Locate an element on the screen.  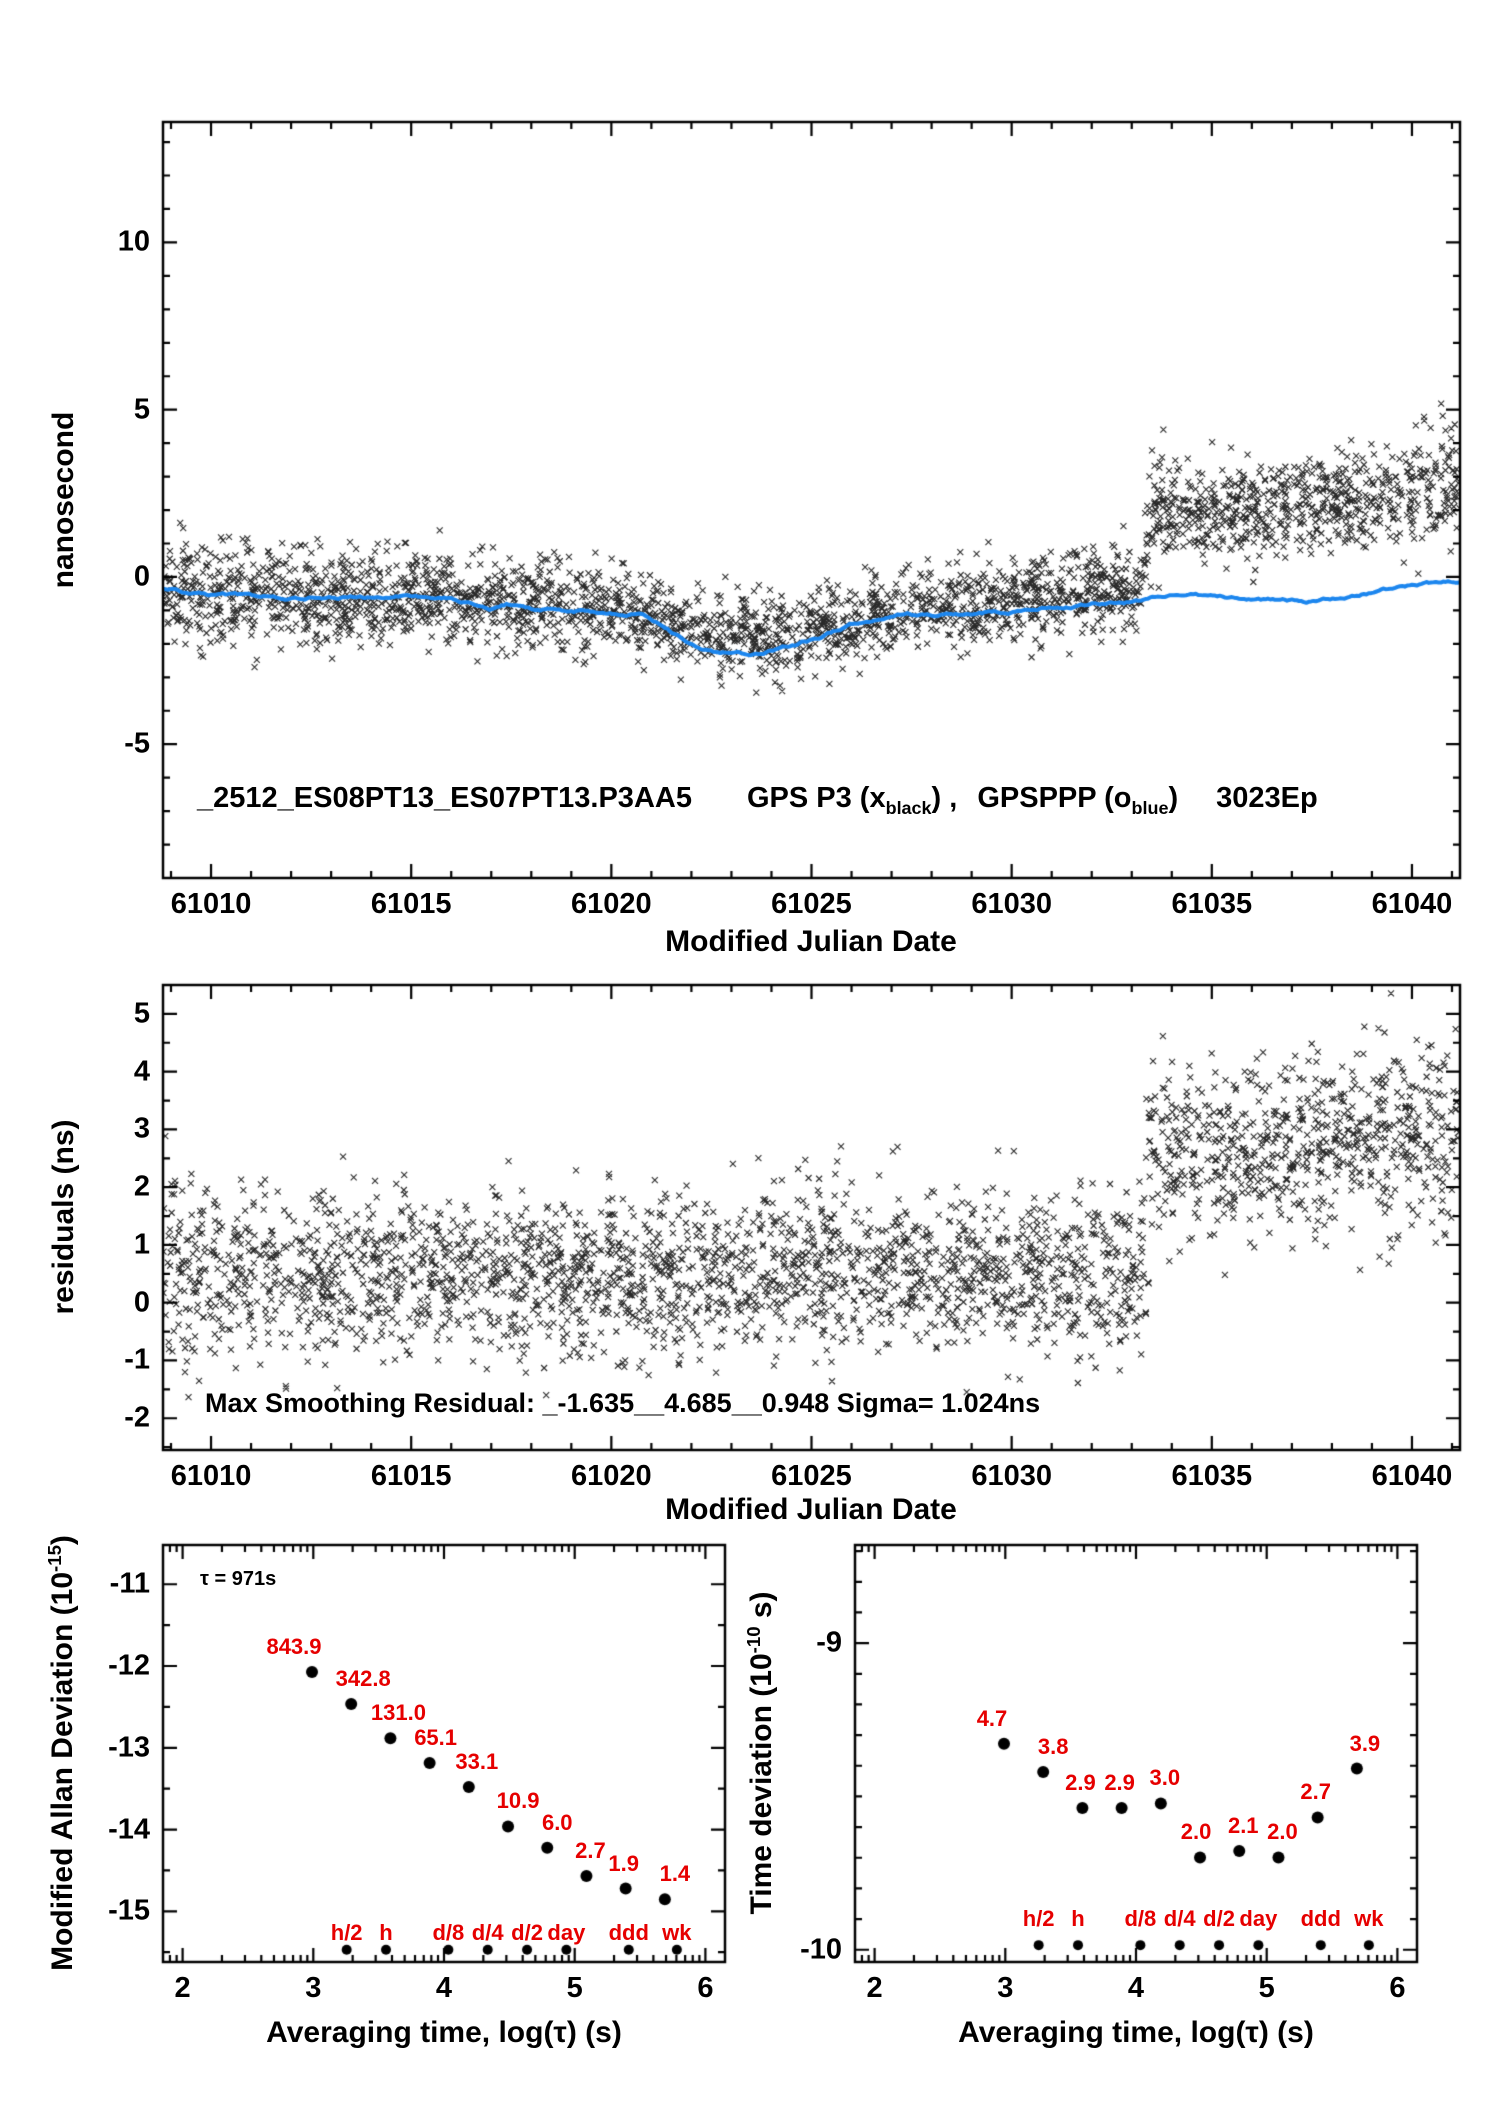
legend-ppp-subscript: blue is located at coordinates (1150, 807).